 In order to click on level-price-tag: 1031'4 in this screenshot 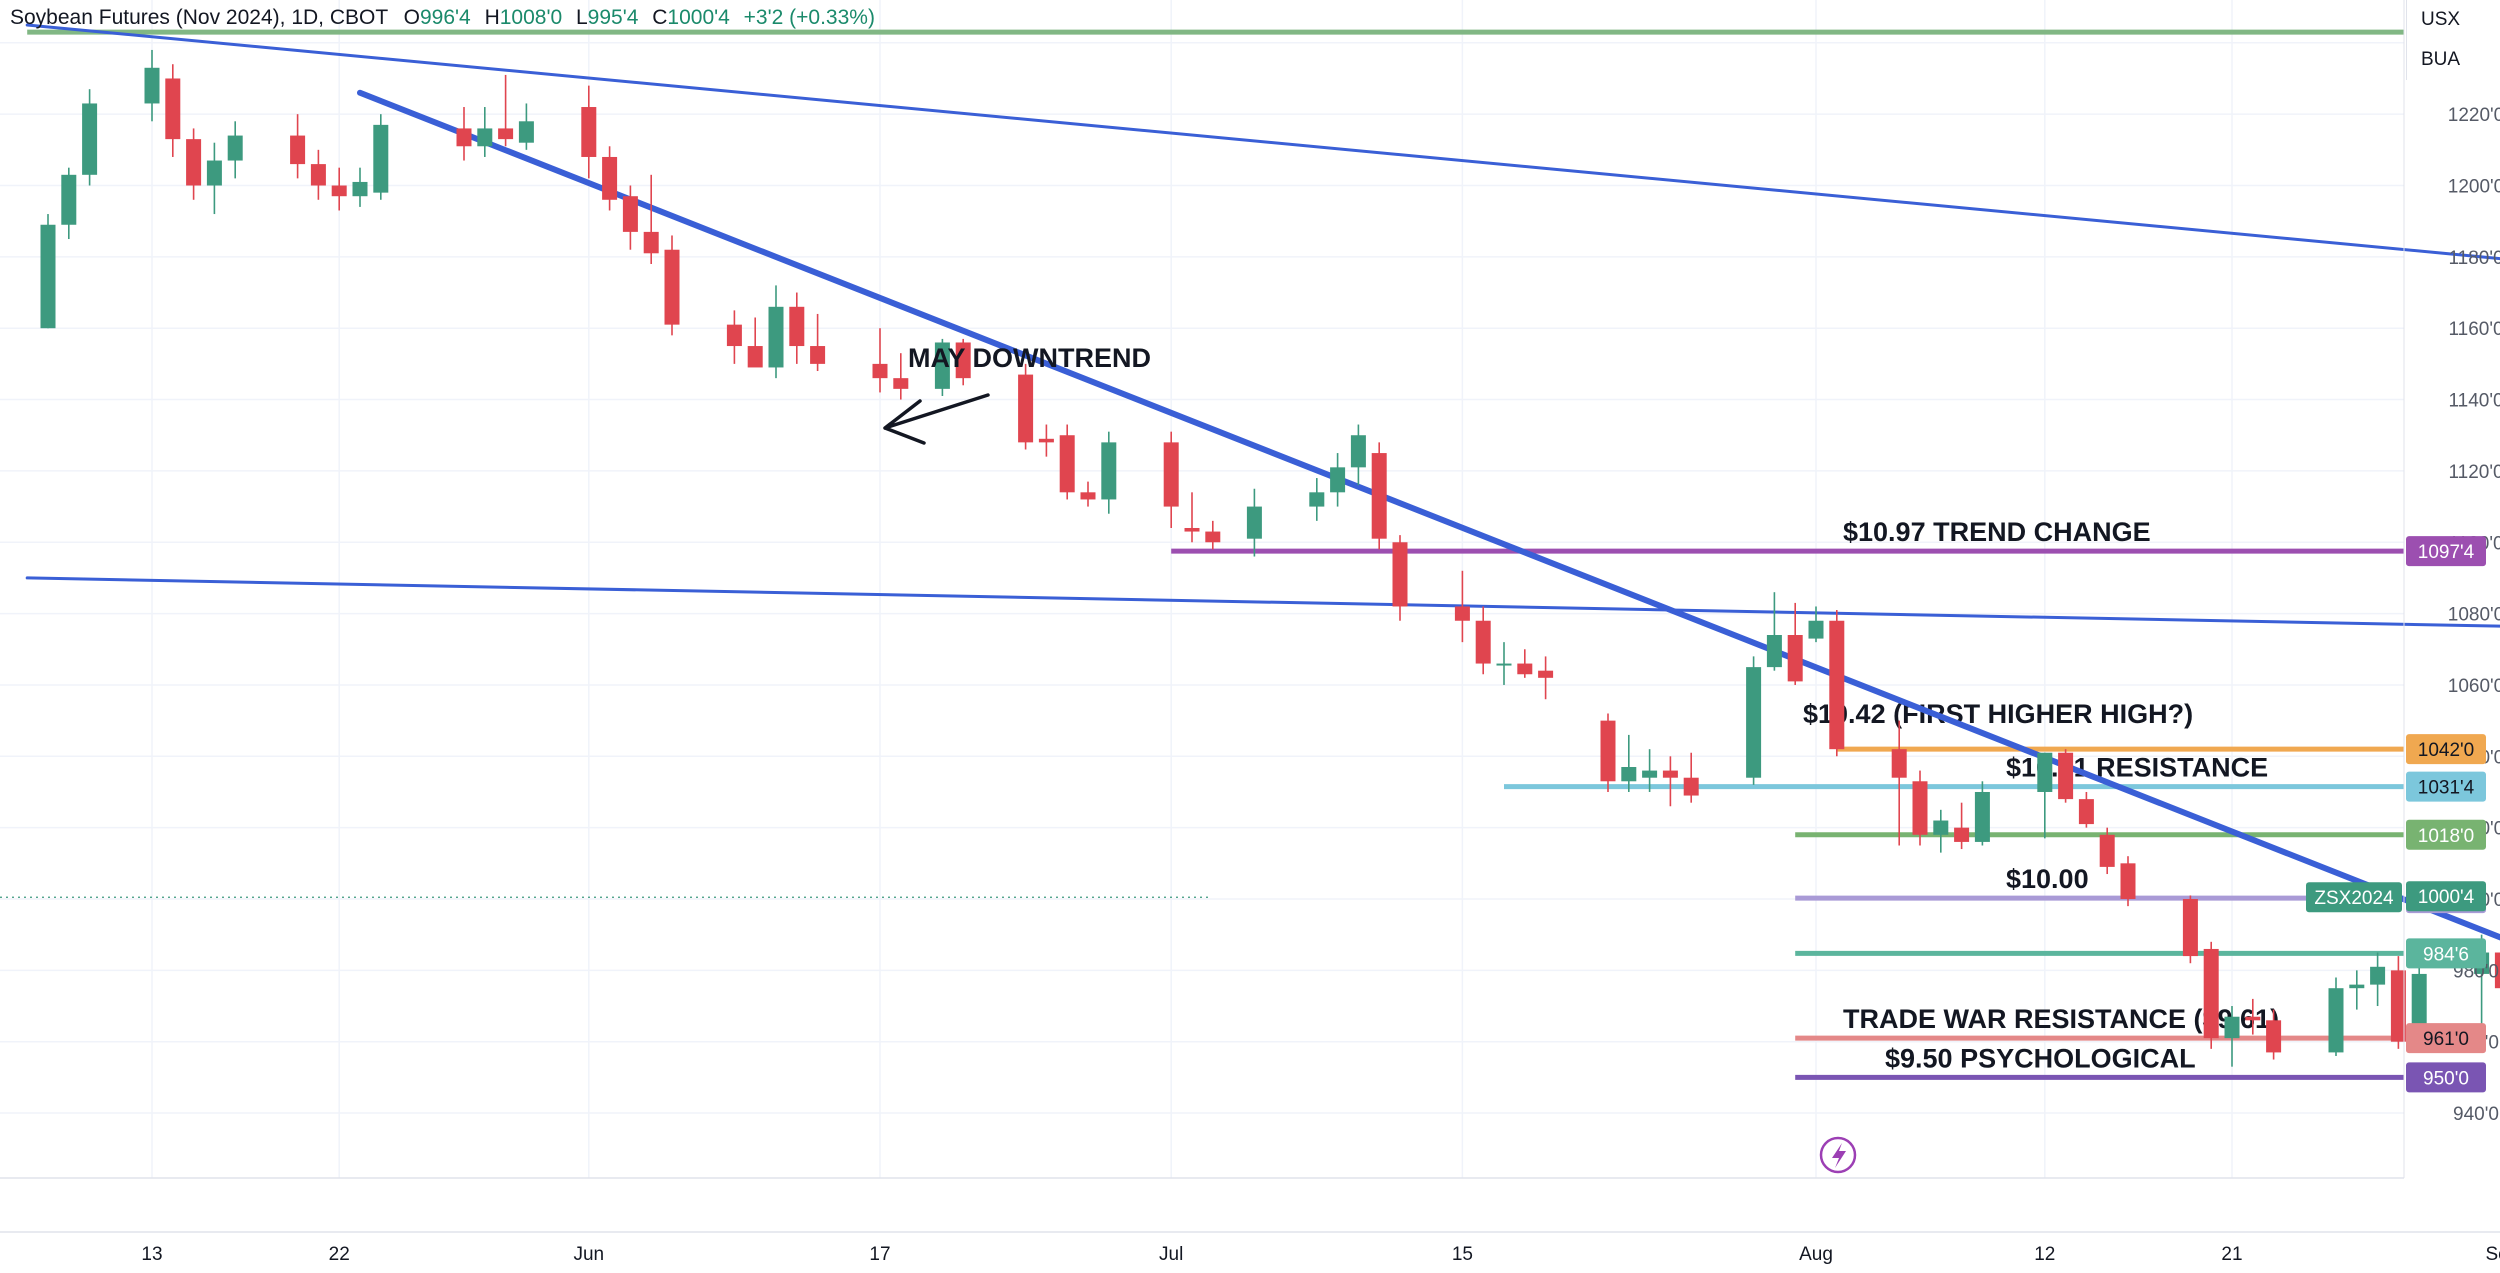, I will do `click(2446, 786)`.